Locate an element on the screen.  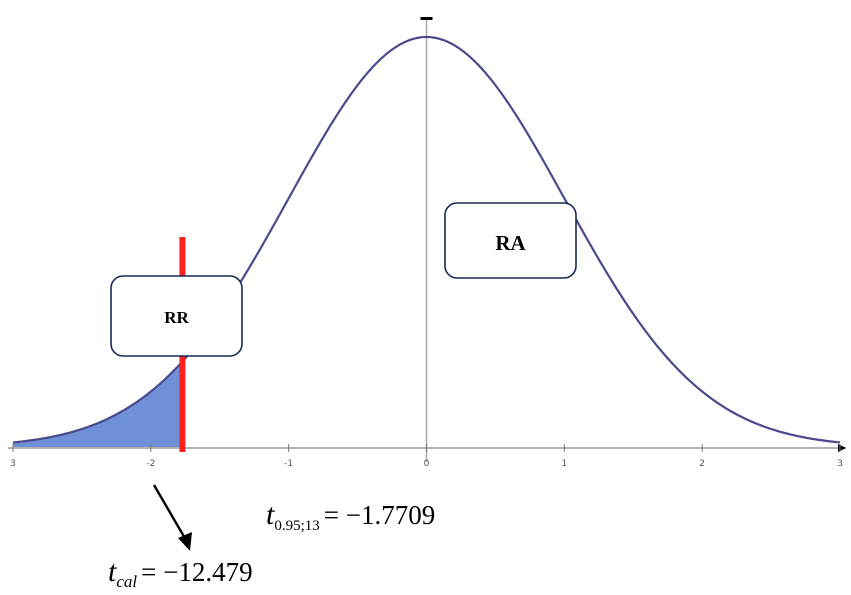
calculated-value-annotation: tcal = −12.479 is located at coordinates (180, 573).